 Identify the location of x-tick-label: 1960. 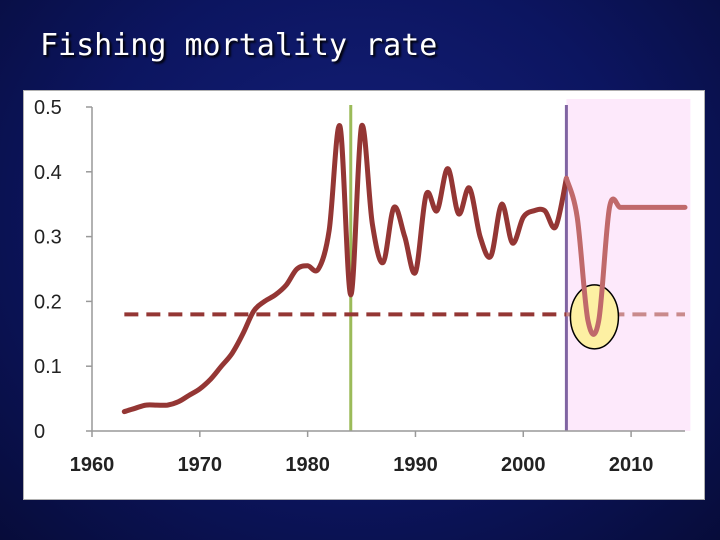
(92, 465).